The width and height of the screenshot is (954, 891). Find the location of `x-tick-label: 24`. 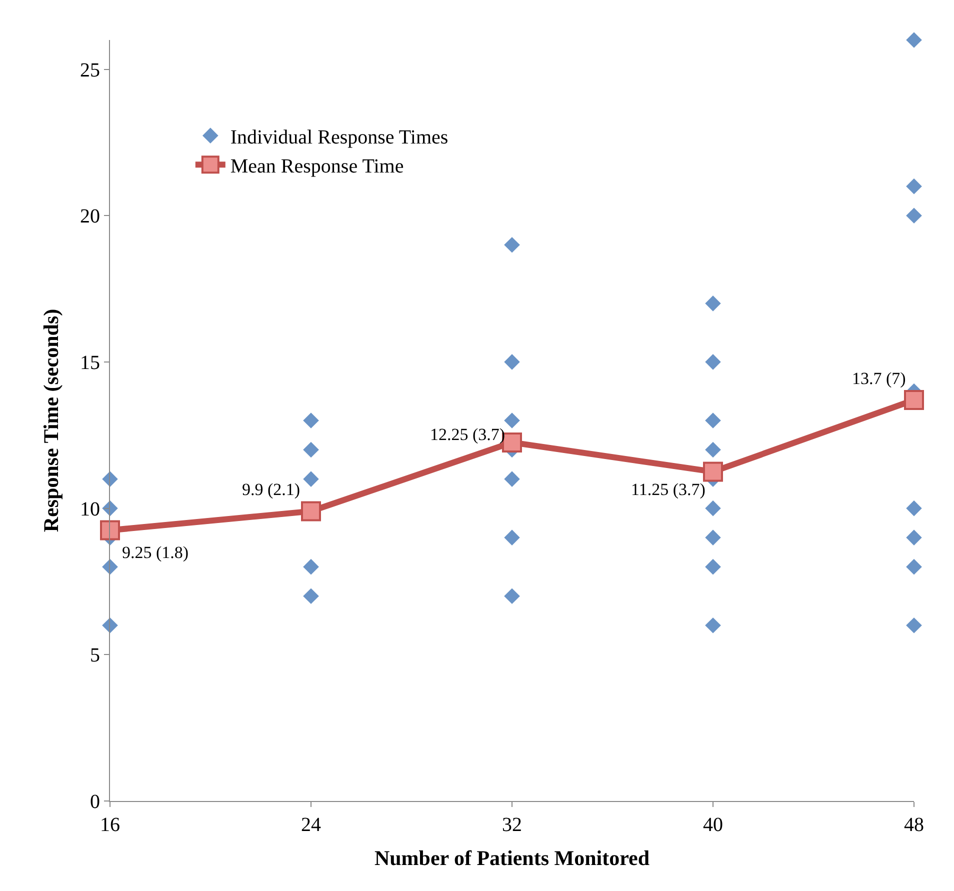

x-tick-label: 24 is located at coordinates (311, 825).